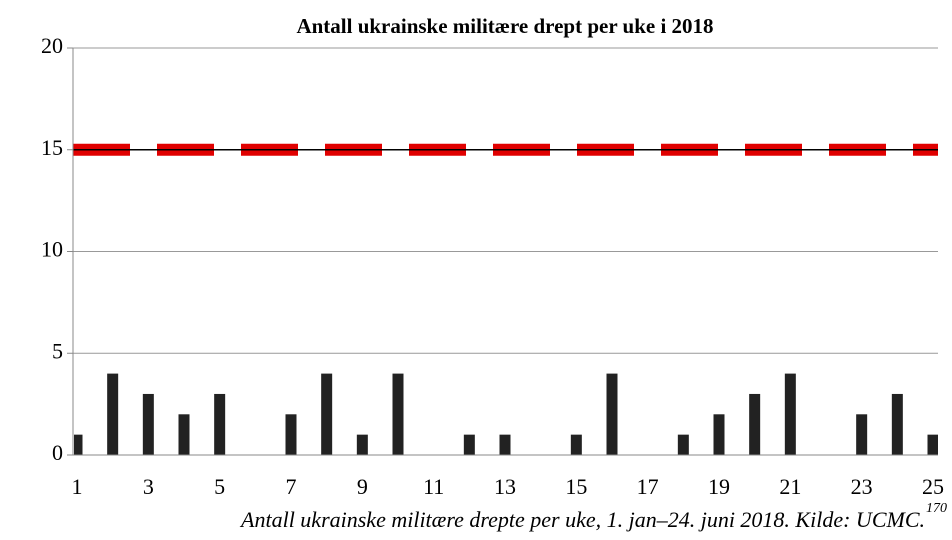 The width and height of the screenshot is (952, 540). I want to click on x-tick-label: 25, so click(933, 486).